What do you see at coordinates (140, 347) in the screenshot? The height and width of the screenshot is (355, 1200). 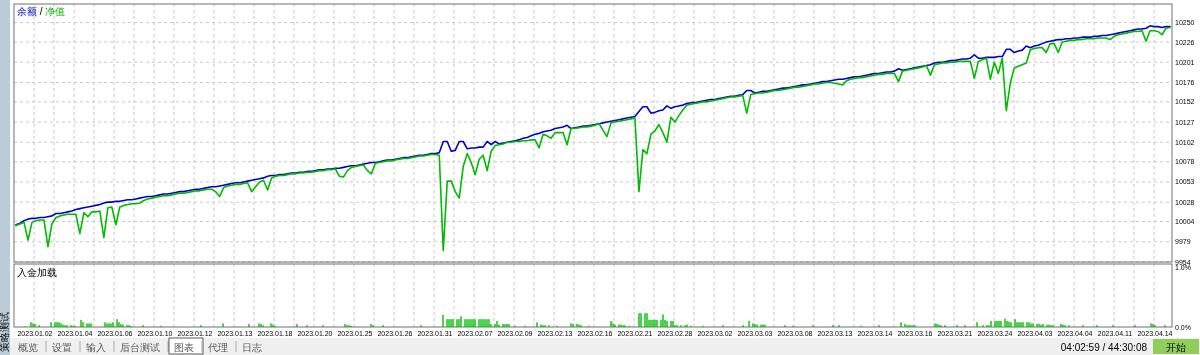 I see `text: 后台测试` at bounding box center [140, 347].